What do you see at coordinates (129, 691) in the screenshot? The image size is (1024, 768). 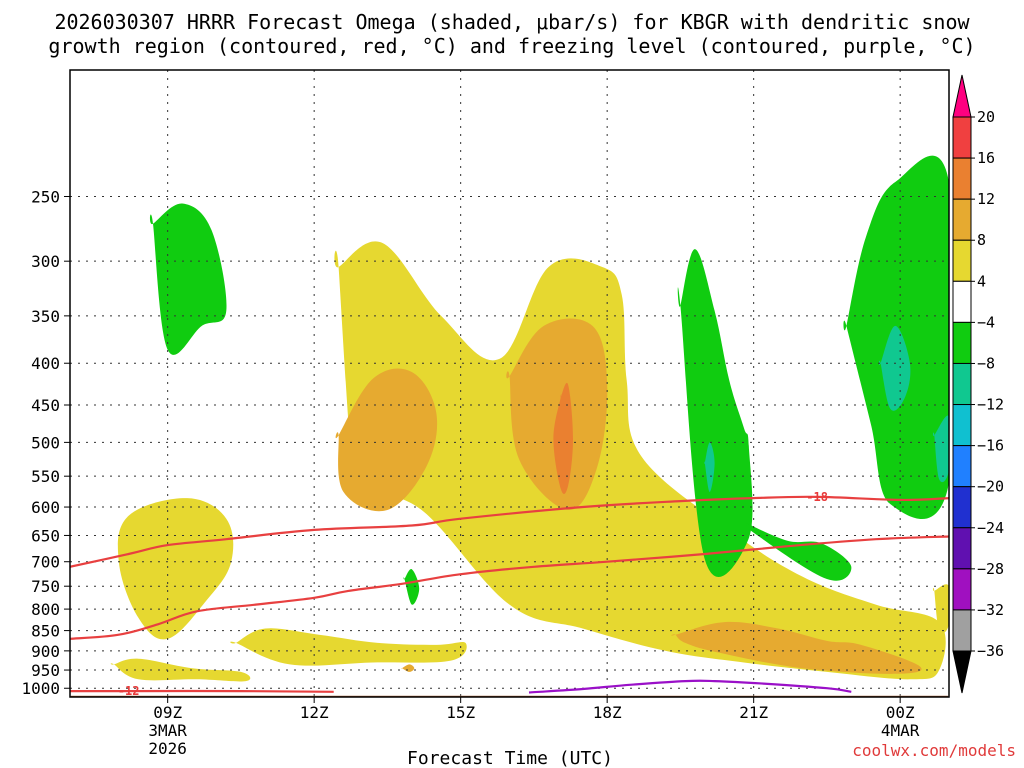 I see `contour-label-neg12: -12` at bounding box center [129, 691].